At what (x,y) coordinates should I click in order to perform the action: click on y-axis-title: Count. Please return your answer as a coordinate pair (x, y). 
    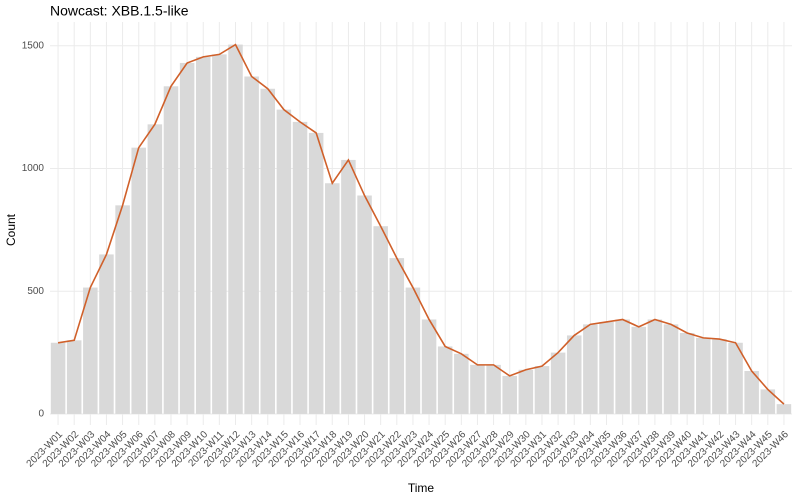
    Looking at the image, I should click on (11, 229).